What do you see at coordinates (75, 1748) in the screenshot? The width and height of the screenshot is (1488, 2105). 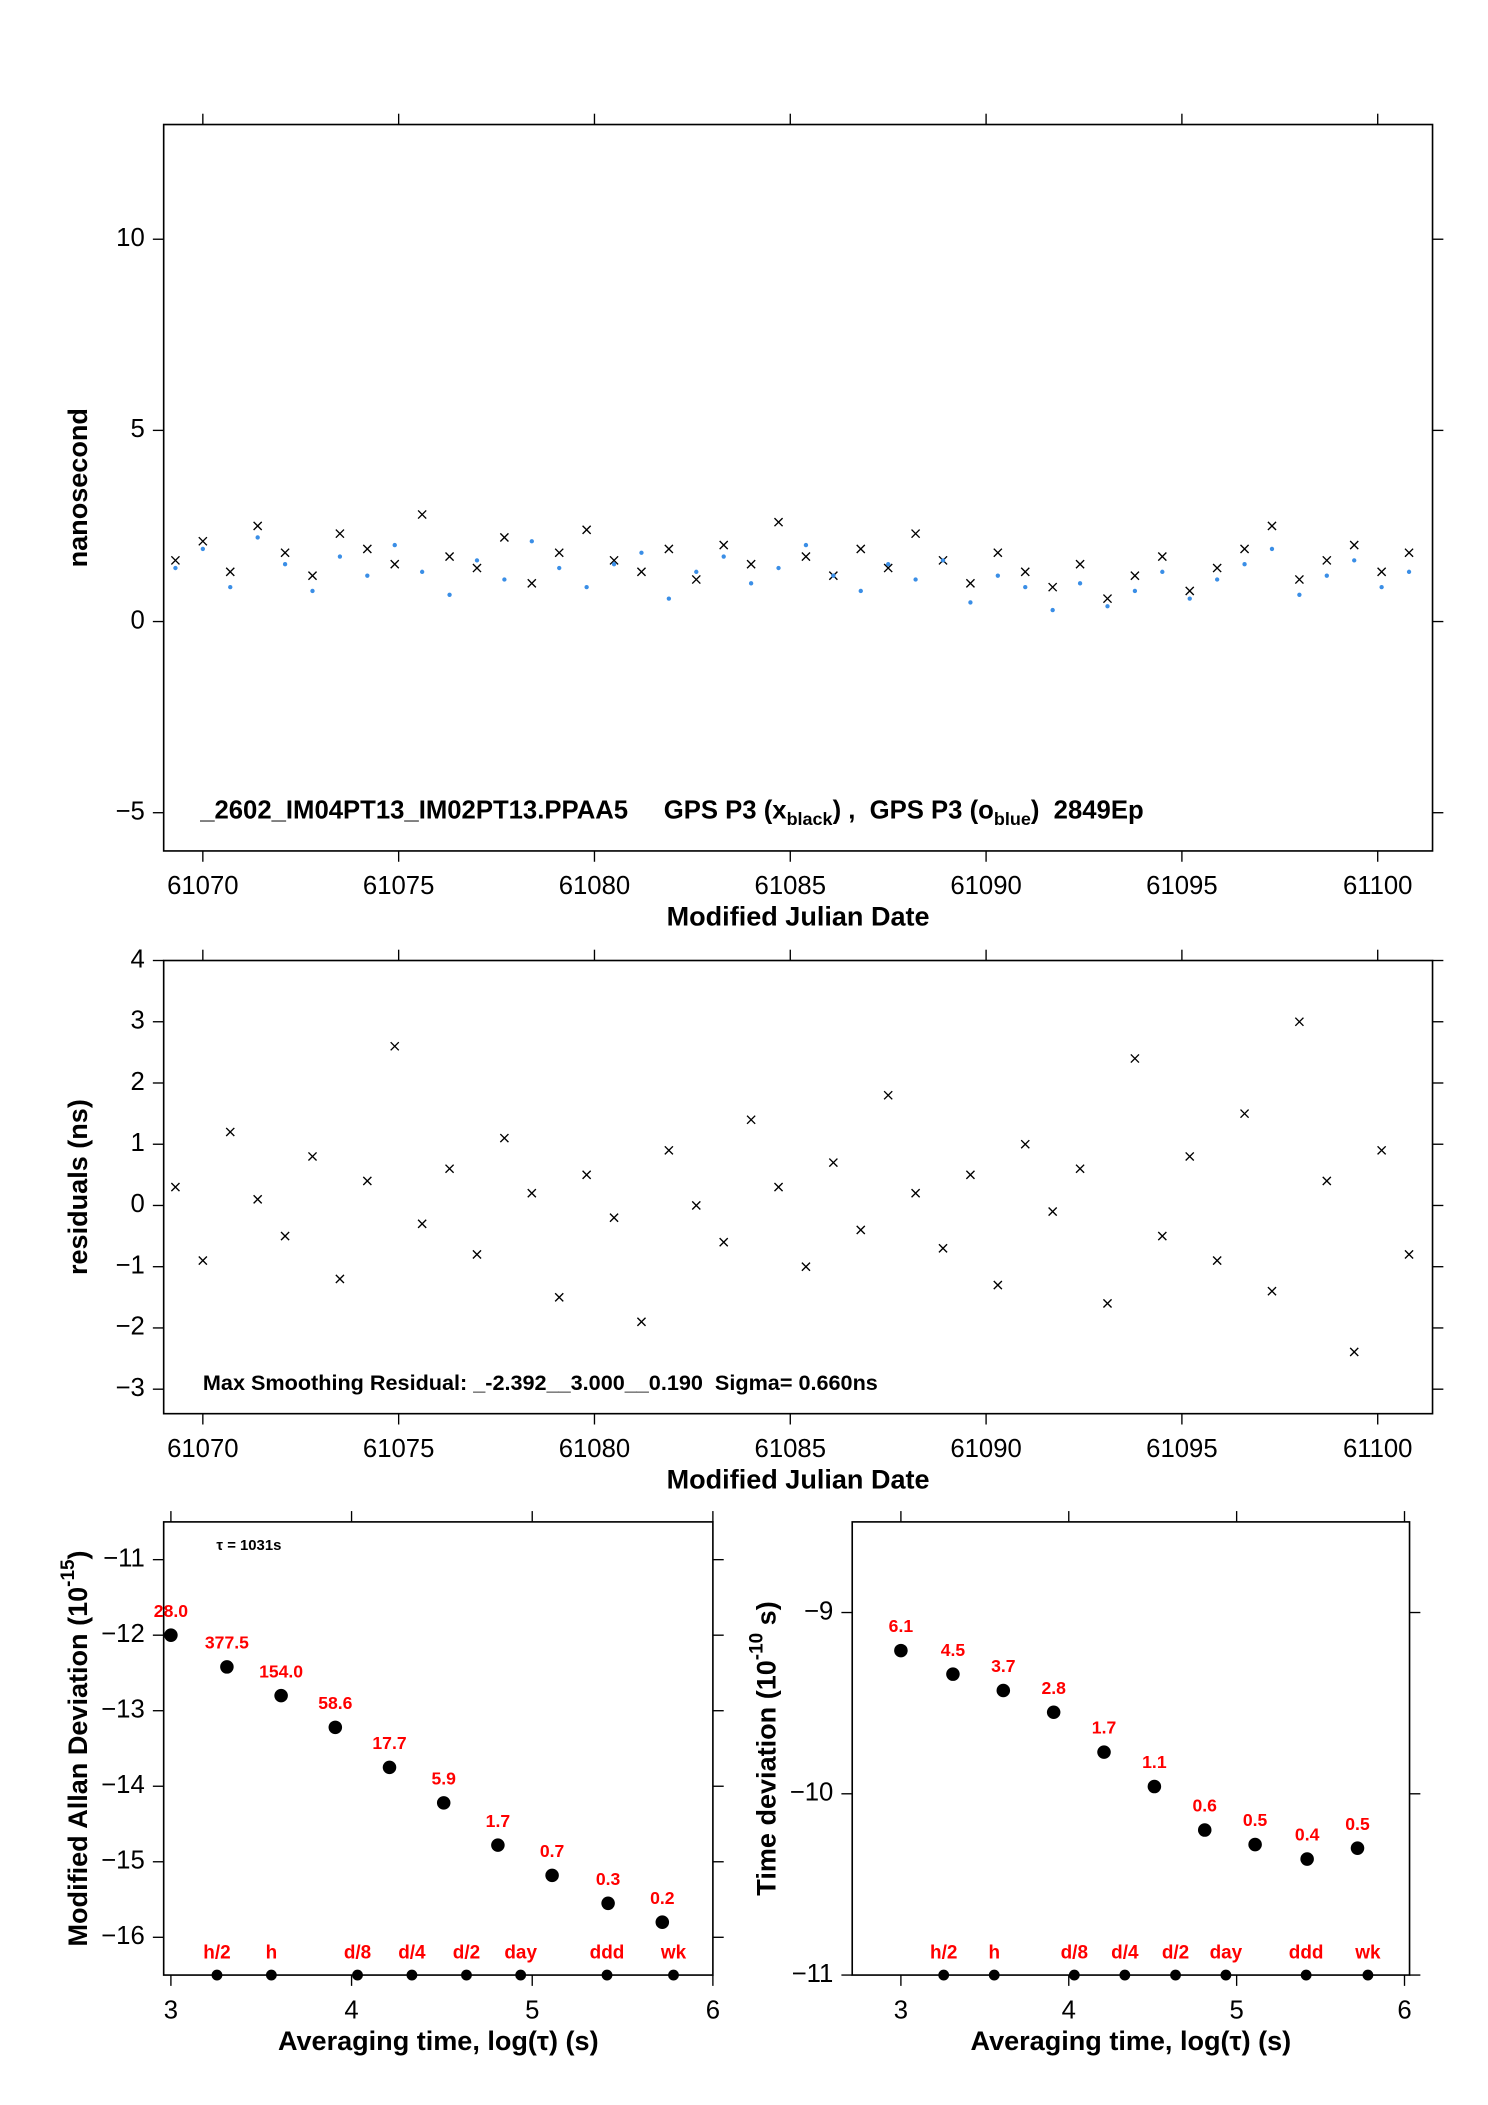 I see `y-axis-title: Modified Allan Deviation (10-15)` at bounding box center [75, 1748].